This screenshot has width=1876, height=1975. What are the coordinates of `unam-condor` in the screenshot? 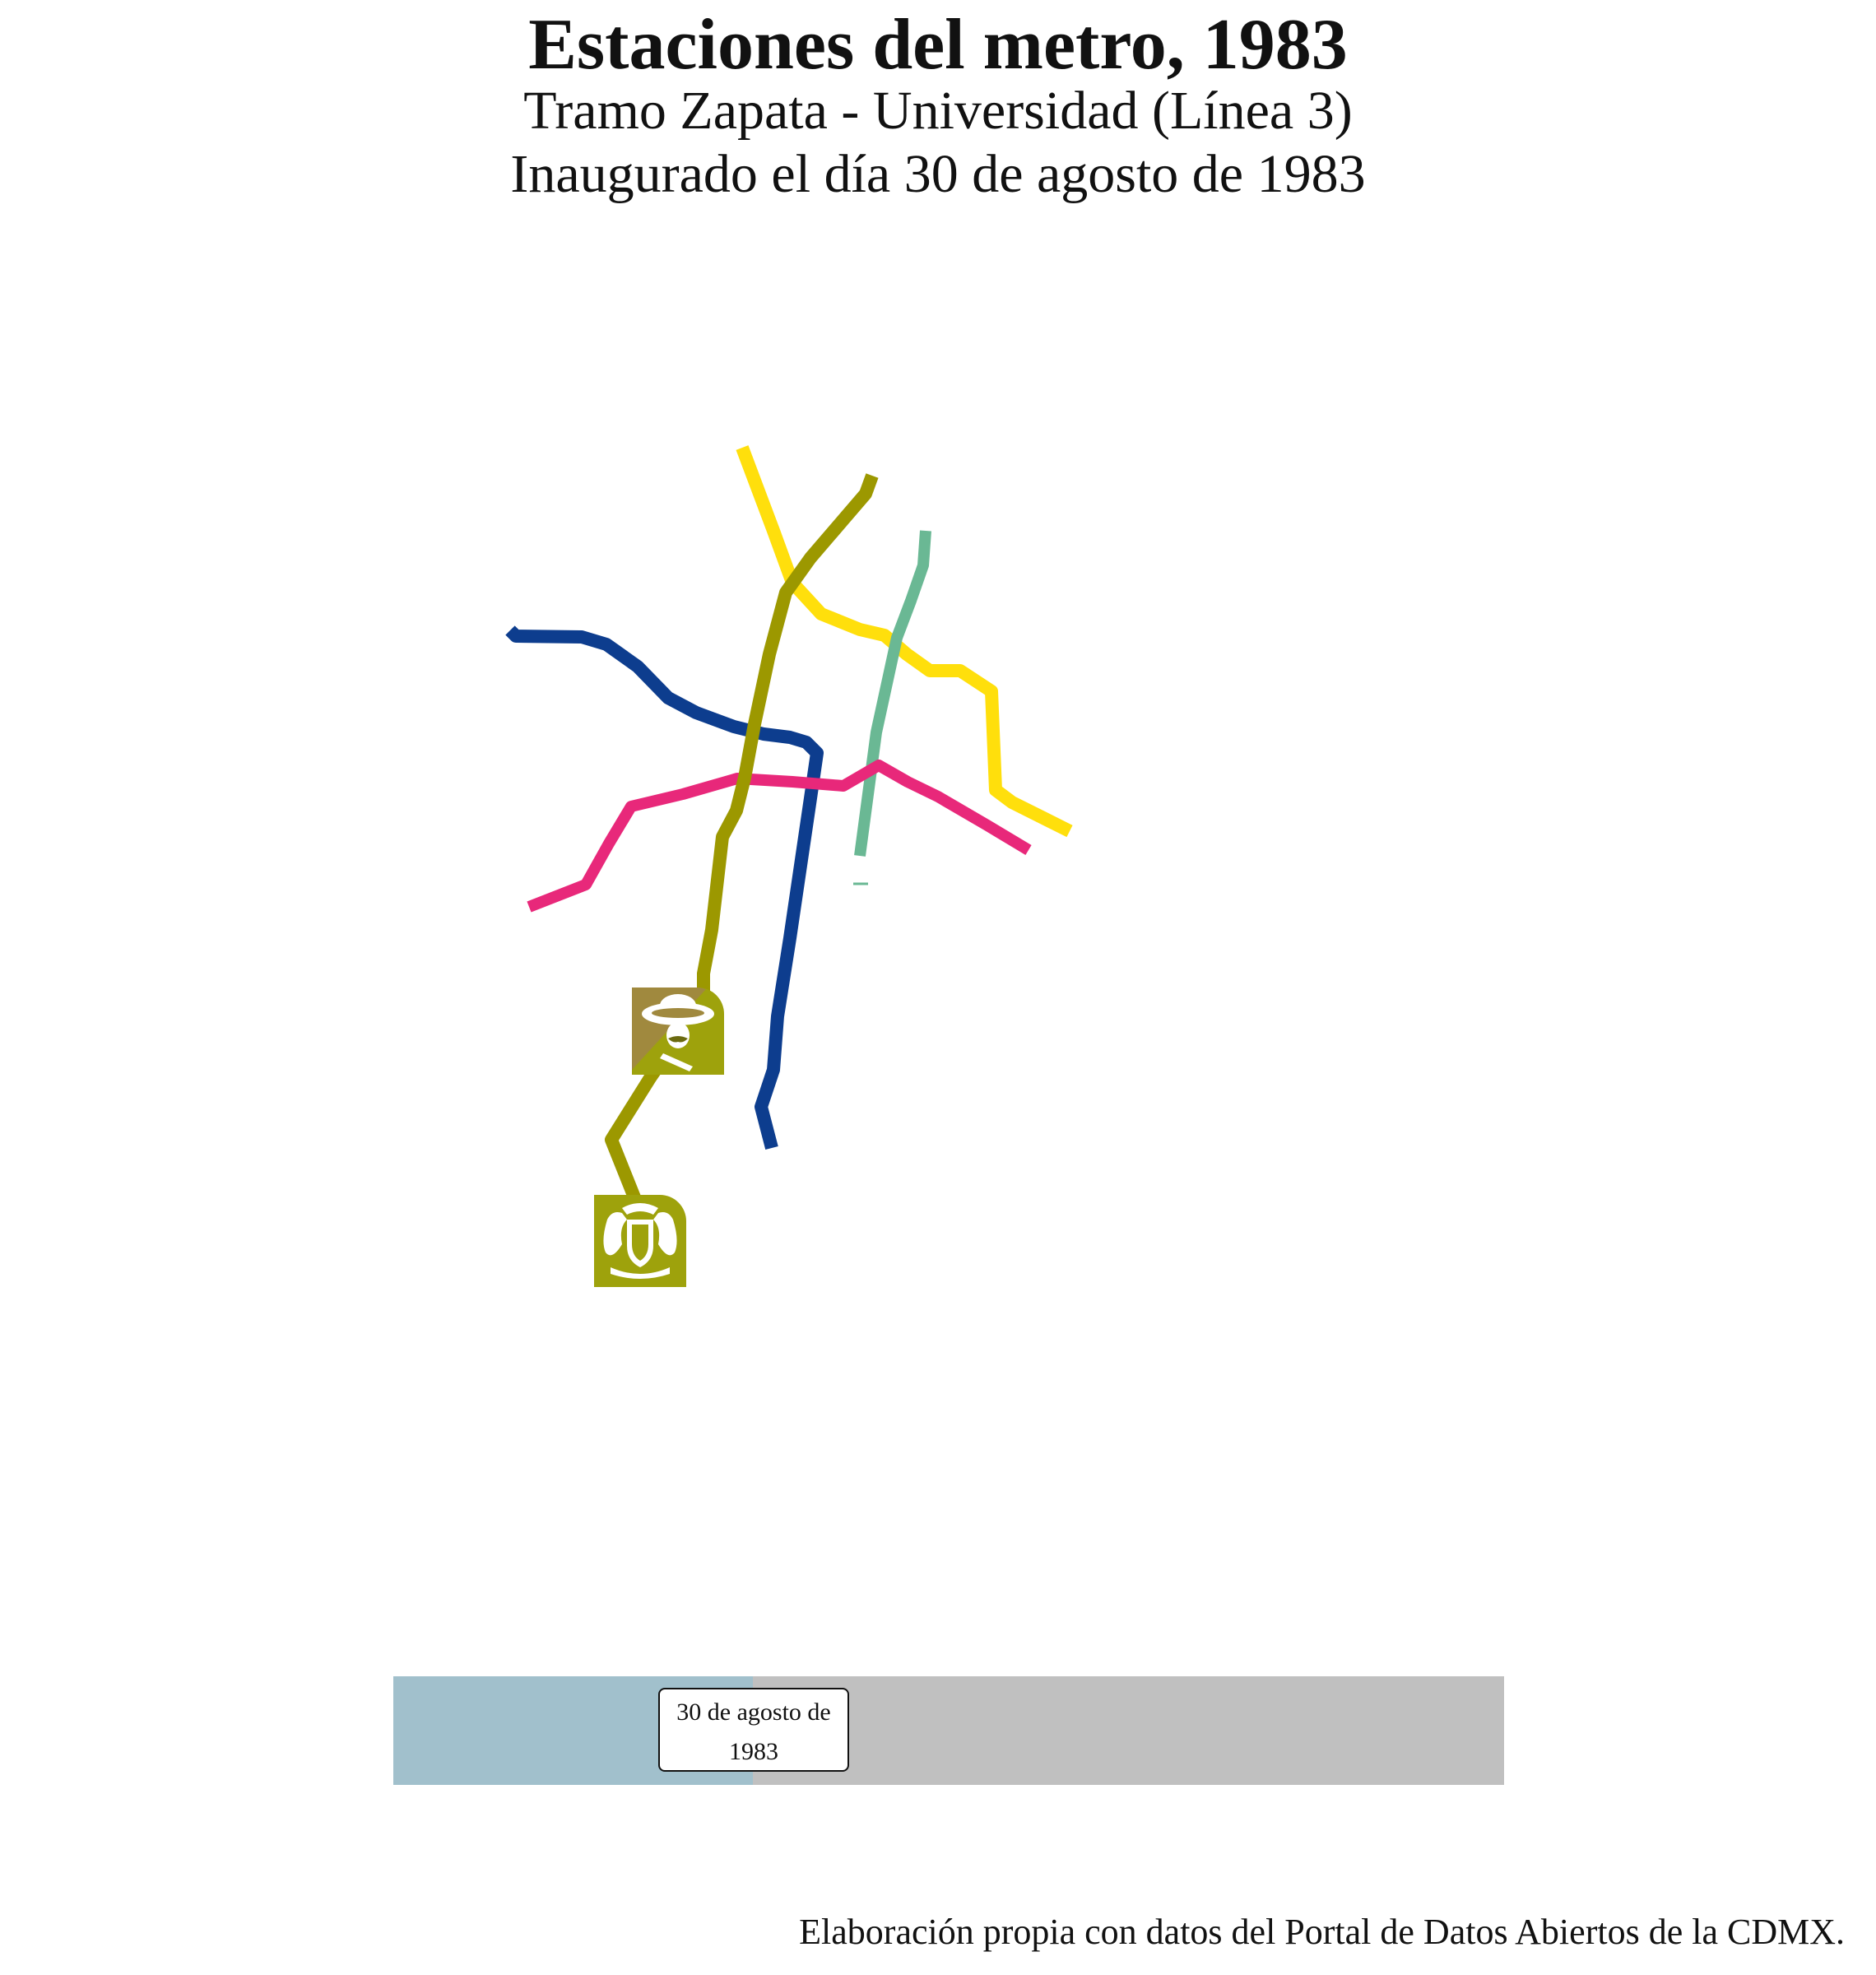 It's located at (665, 1234).